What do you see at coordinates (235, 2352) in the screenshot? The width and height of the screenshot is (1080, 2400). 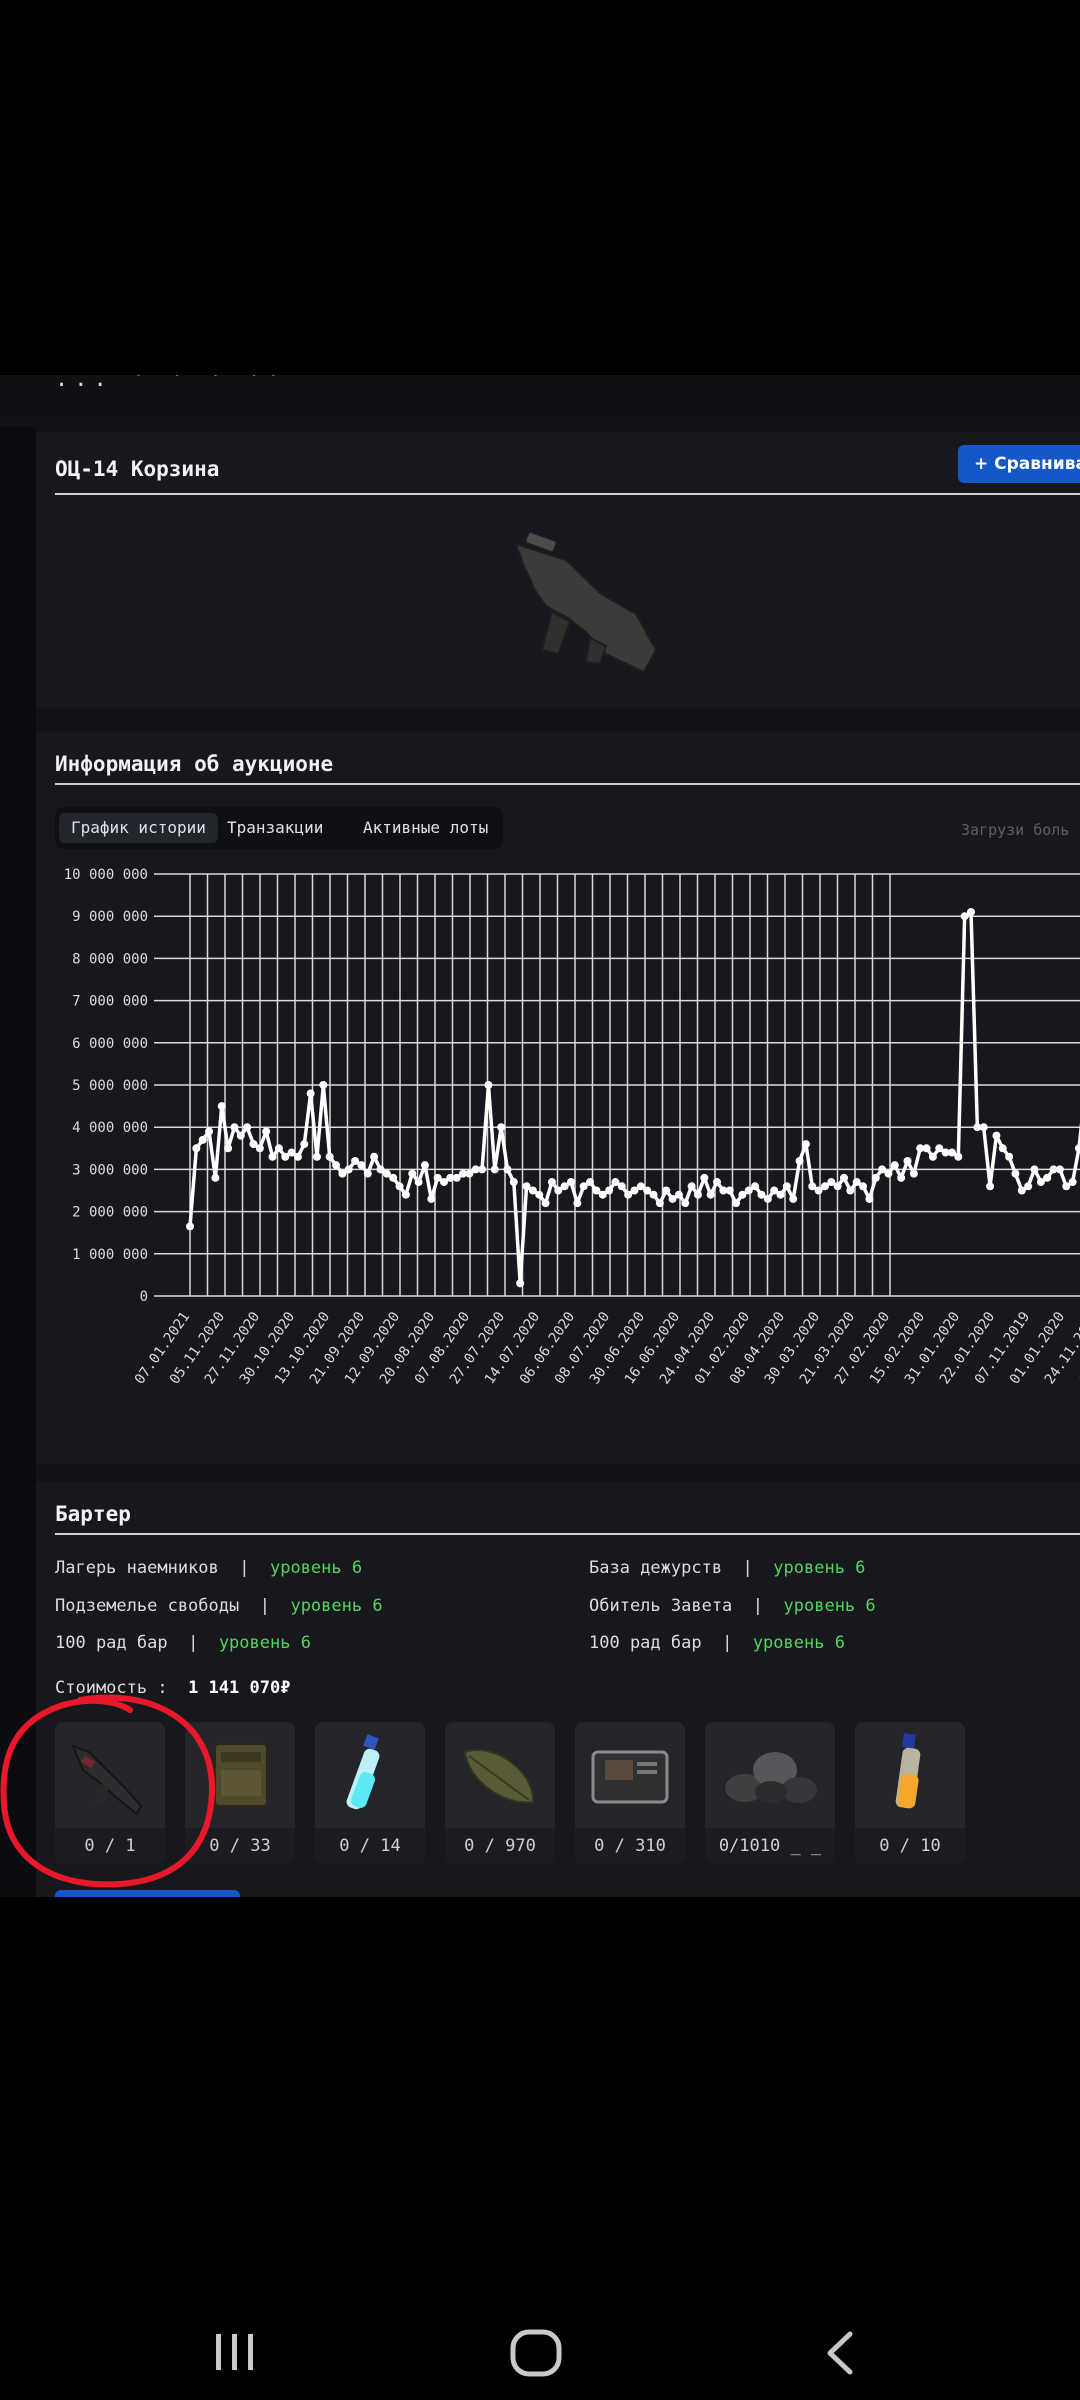 I see `recent-apps-icon` at bounding box center [235, 2352].